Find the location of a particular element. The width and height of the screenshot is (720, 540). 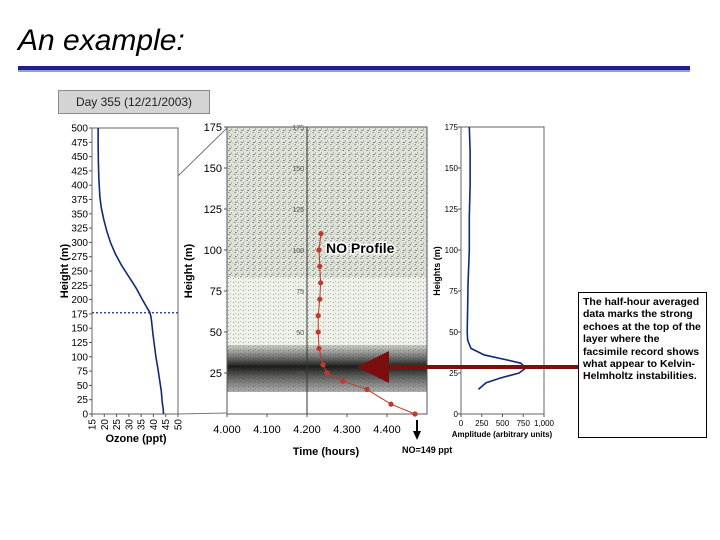

amplitude-y-tick-label: 175 is located at coordinates (452, 127).